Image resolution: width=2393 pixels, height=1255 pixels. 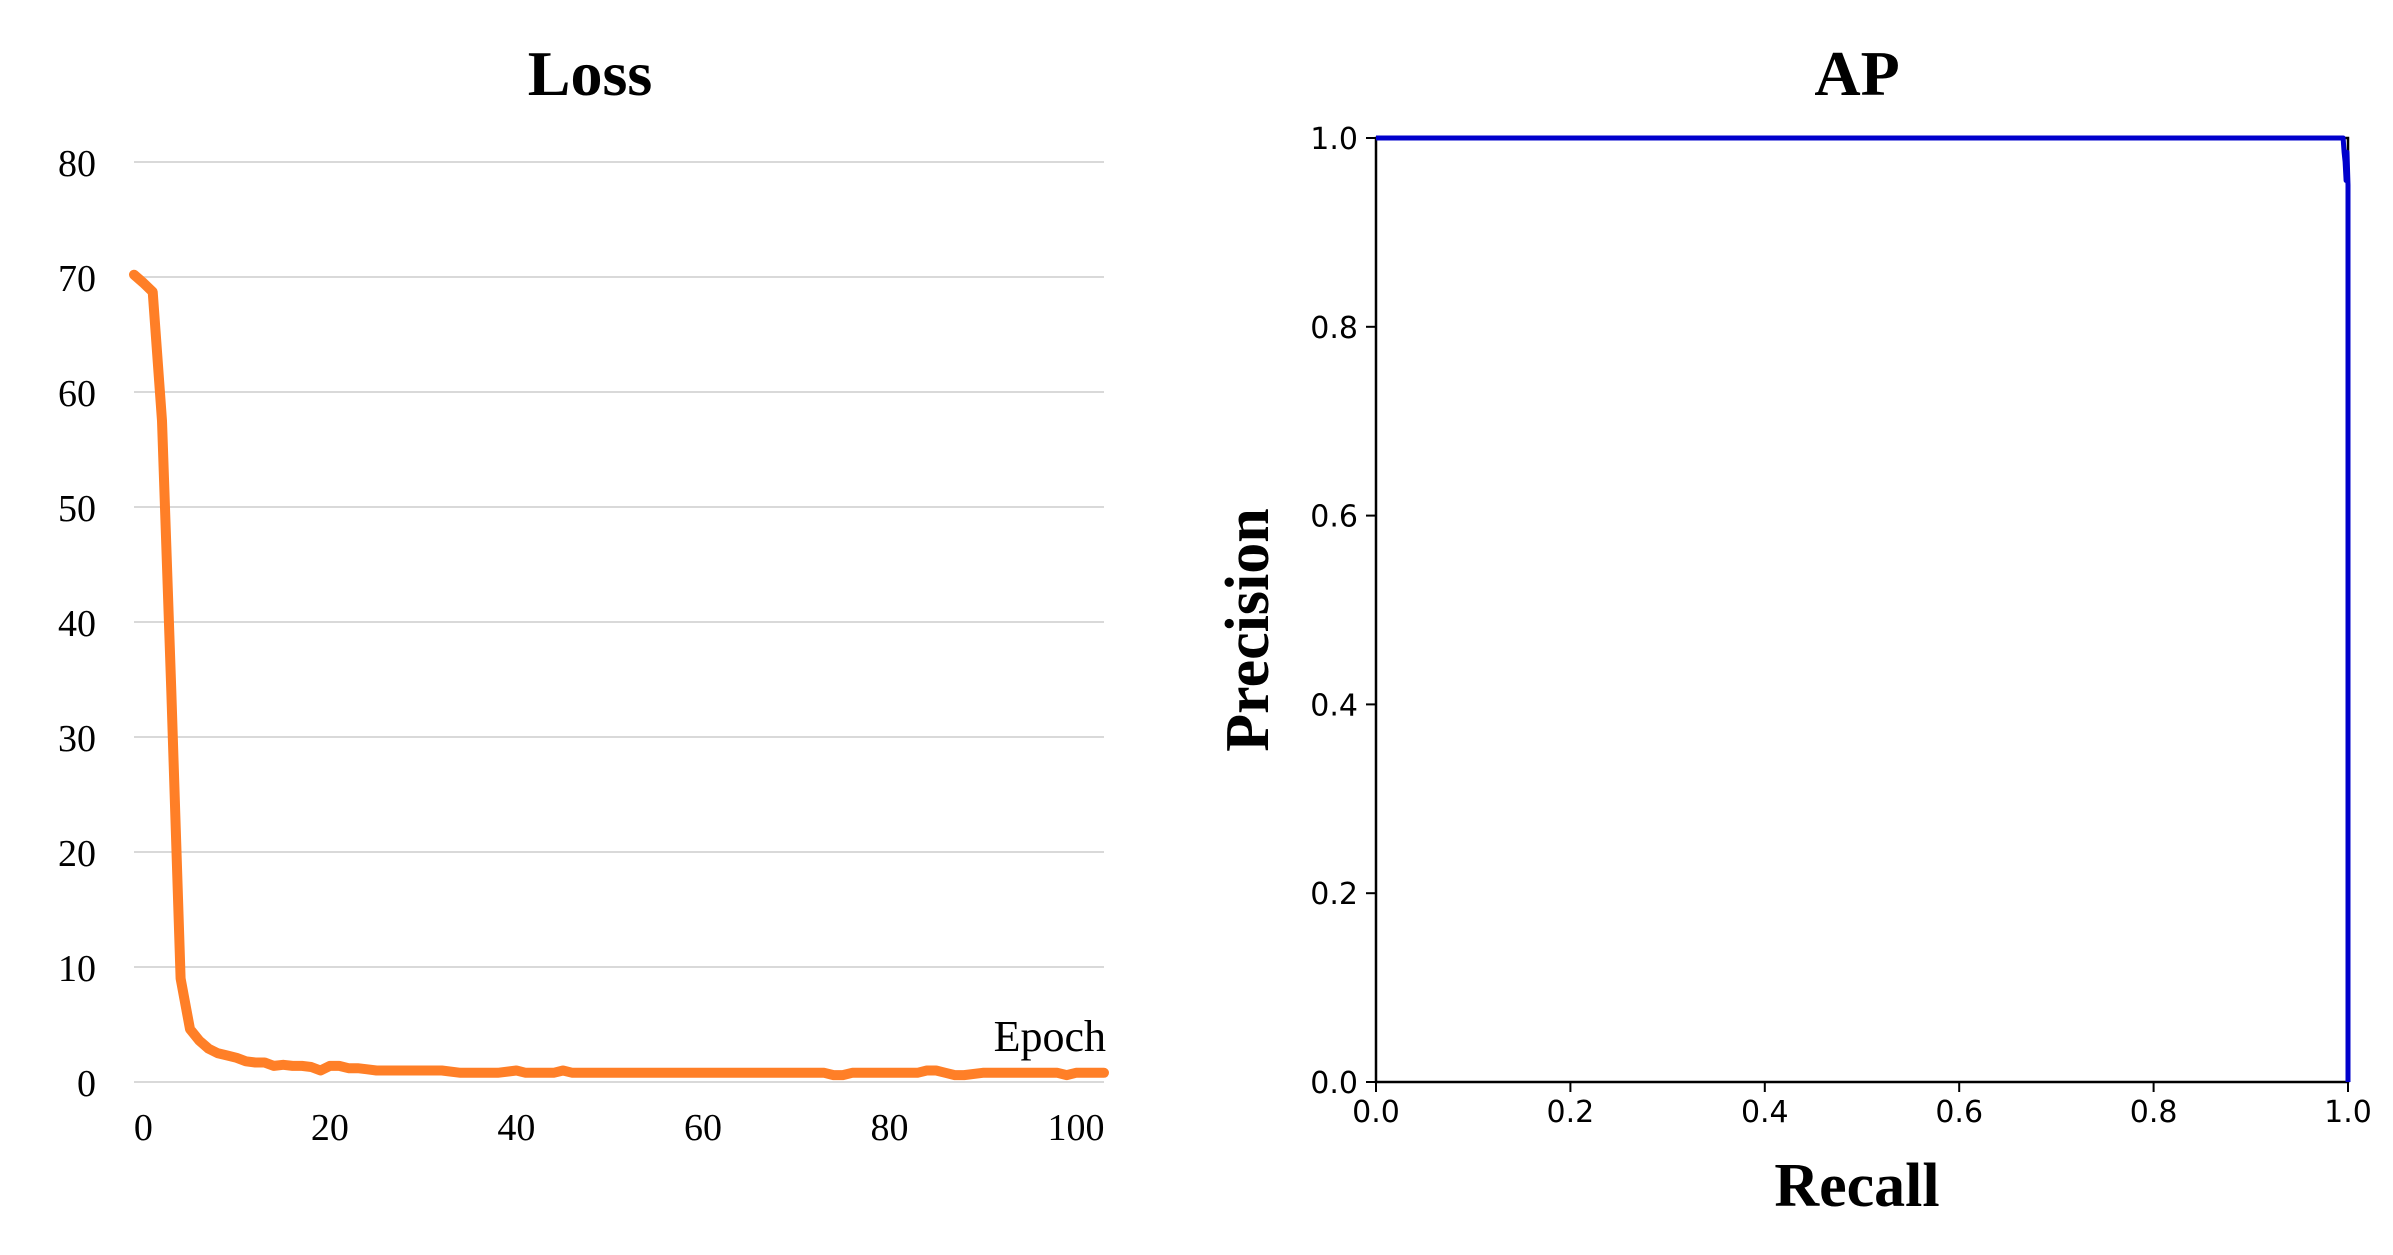 What do you see at coordinates (1376, 1112) in the screenshot?
I see `ap-x-tick-label: 0.0` at bounding box center [1376, 1112].